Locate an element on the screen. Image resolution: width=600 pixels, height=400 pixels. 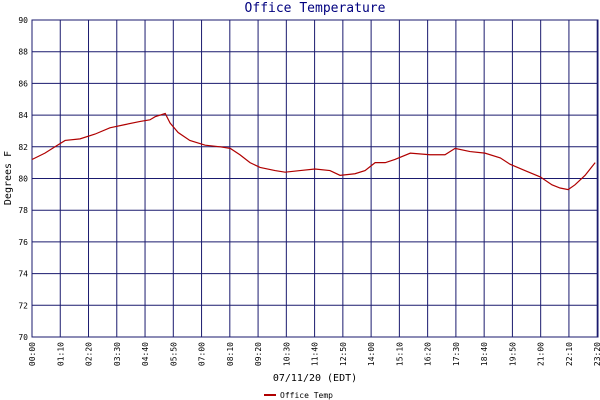
x-tick-label: 01:10 is located at coordinates (60, 354).